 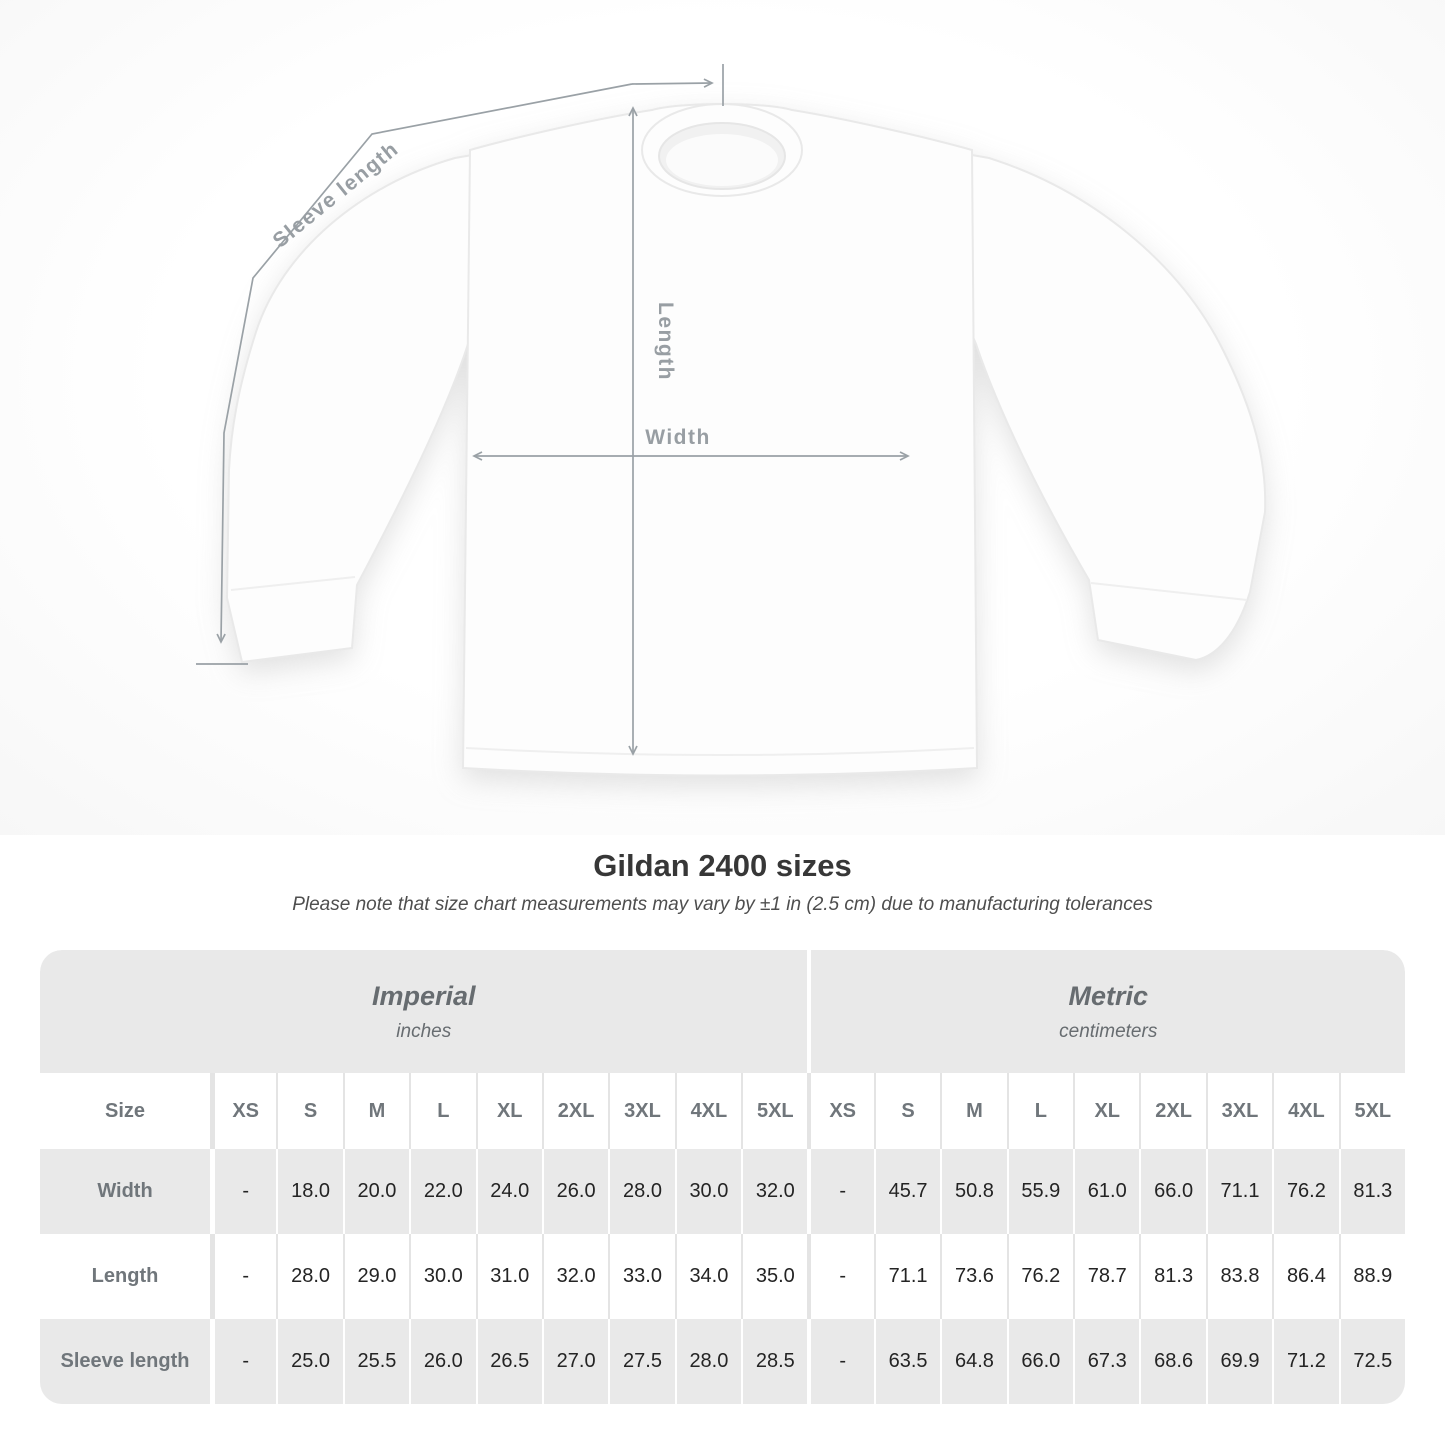 I want to click on measurement-cell-metric: 64.8, so click(x=973, y=1361).